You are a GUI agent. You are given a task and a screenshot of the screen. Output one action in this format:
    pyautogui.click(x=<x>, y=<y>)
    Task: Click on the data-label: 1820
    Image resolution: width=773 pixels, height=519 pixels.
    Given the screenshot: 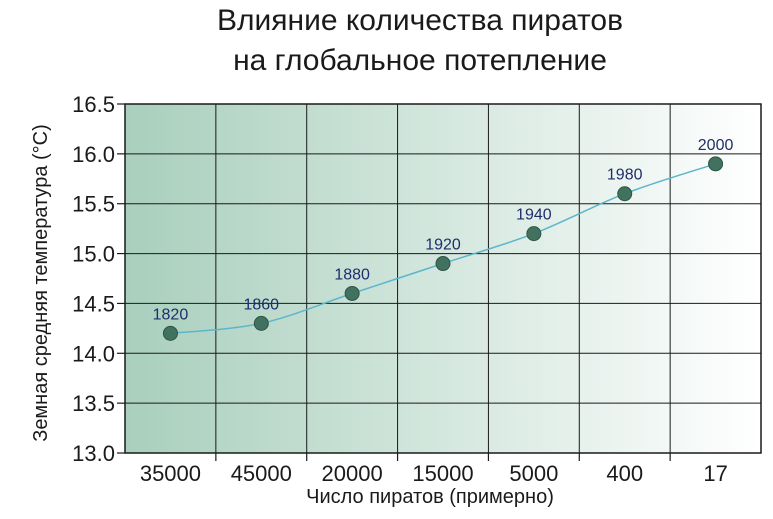 What is the action you would take?
    pyautogui.click(x=171, y=314)
    